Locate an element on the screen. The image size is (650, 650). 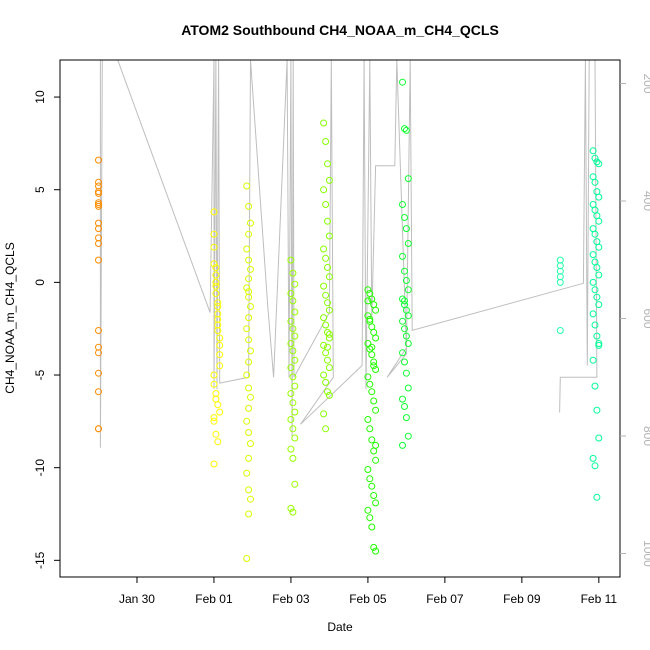
y-axis: 10 5 0 -5 -10 -15 is located at coordinates (46, 329).